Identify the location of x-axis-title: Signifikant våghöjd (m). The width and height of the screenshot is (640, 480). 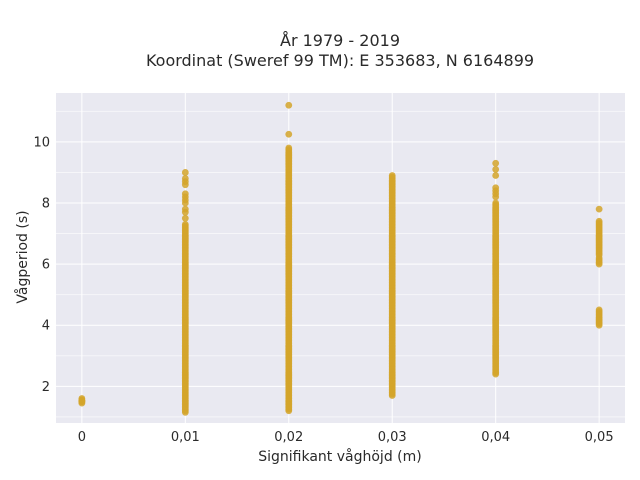
(339, 456).